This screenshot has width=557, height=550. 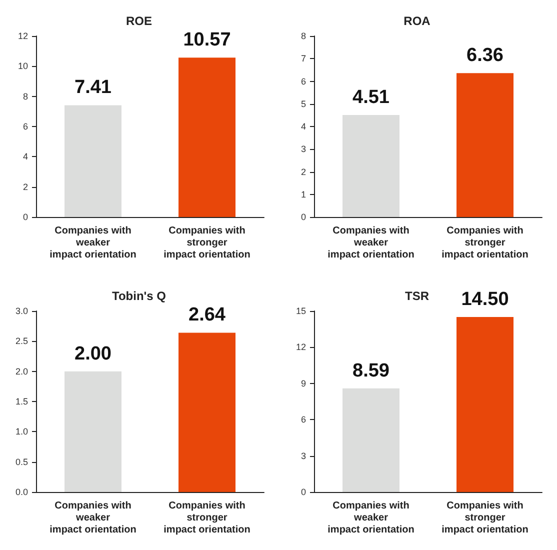 What do you see at coordinates (139, 296) in the screenshot?
I see `chart-title: Tobin's Q` at bounding box center [139, 296].